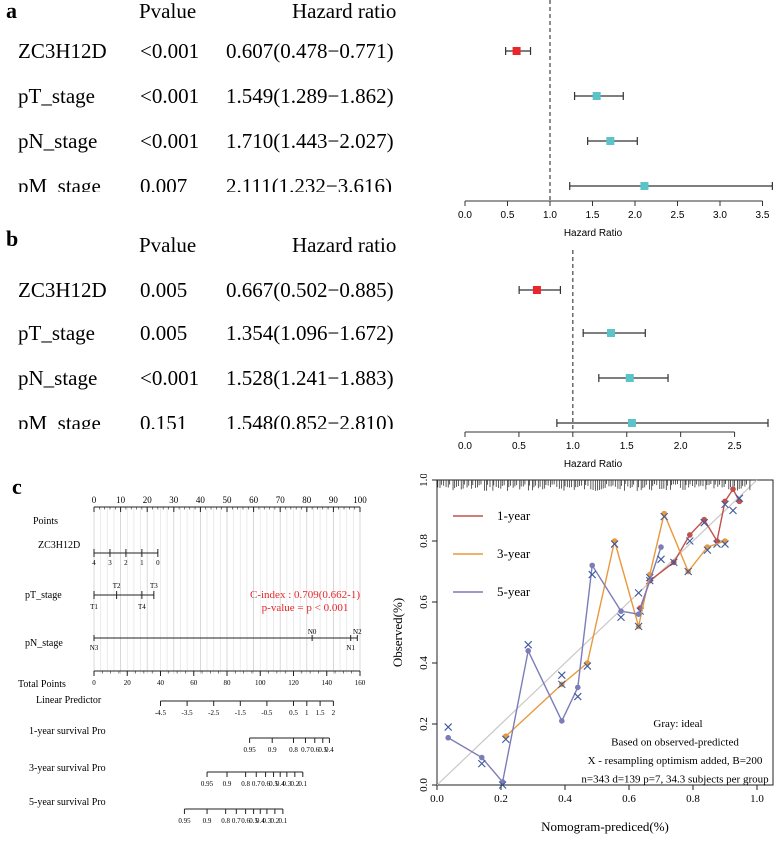  Describe the element at coordinates (142, 563) in the screenshot. I see `cat-tick-label: 1` at that location.